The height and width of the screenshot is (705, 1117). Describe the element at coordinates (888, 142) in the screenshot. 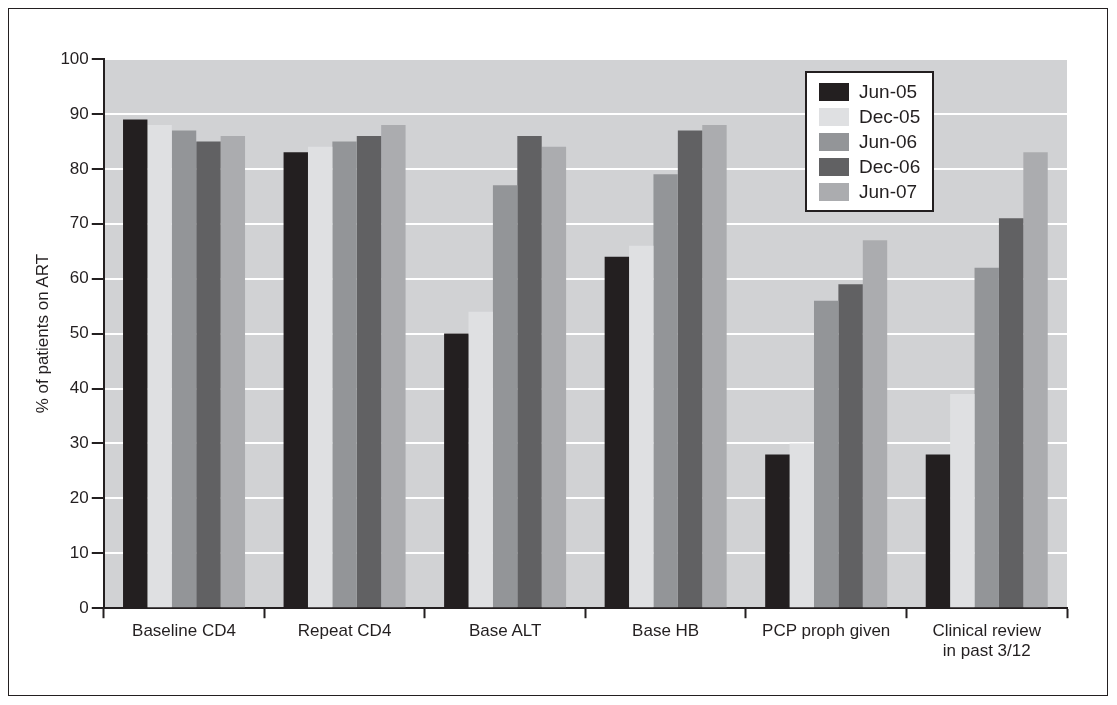

I see `legend-label: Jun-06` at that location.